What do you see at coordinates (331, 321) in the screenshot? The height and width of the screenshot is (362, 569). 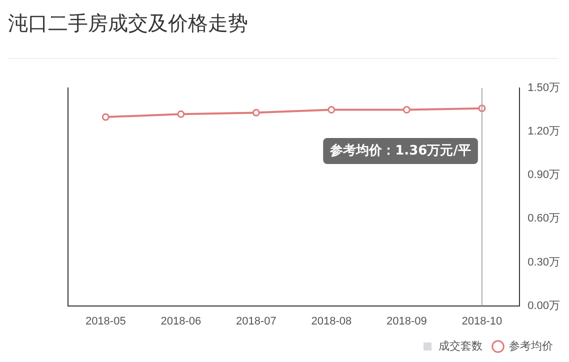 I see `x-tick-label: 2018-08` at bounding box center [331, 321].